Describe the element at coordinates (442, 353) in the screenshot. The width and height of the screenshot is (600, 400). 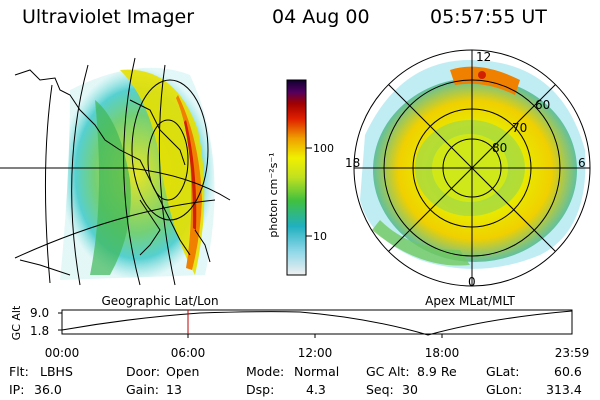
I see `altitude-xtick-1800: 18:00` at that location.